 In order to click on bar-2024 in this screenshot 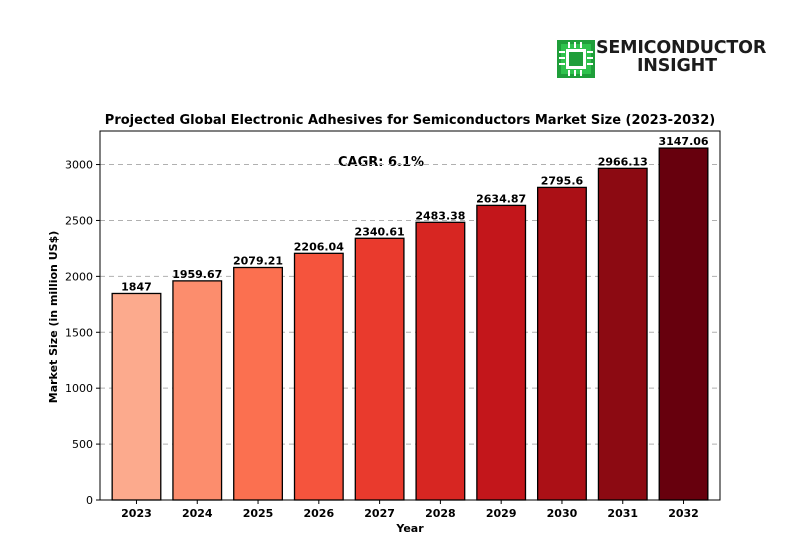, I will do `click(197, 390)`.